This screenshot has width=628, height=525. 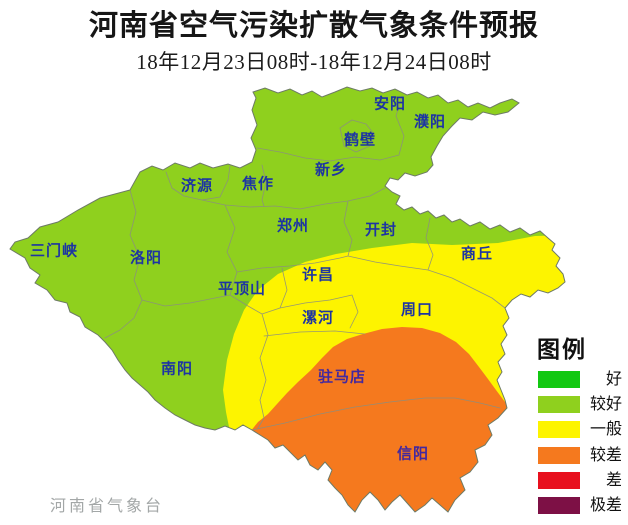 I want to click on city-label-15: 漯河, so click(x=318, y=318).